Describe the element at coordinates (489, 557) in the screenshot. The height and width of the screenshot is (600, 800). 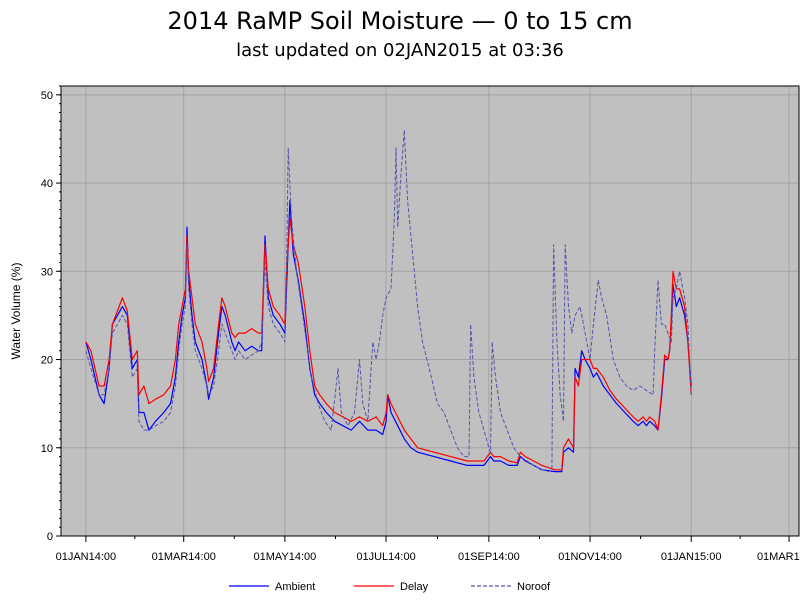
I see `x-tick-label: 01SEP14:00` at that location.